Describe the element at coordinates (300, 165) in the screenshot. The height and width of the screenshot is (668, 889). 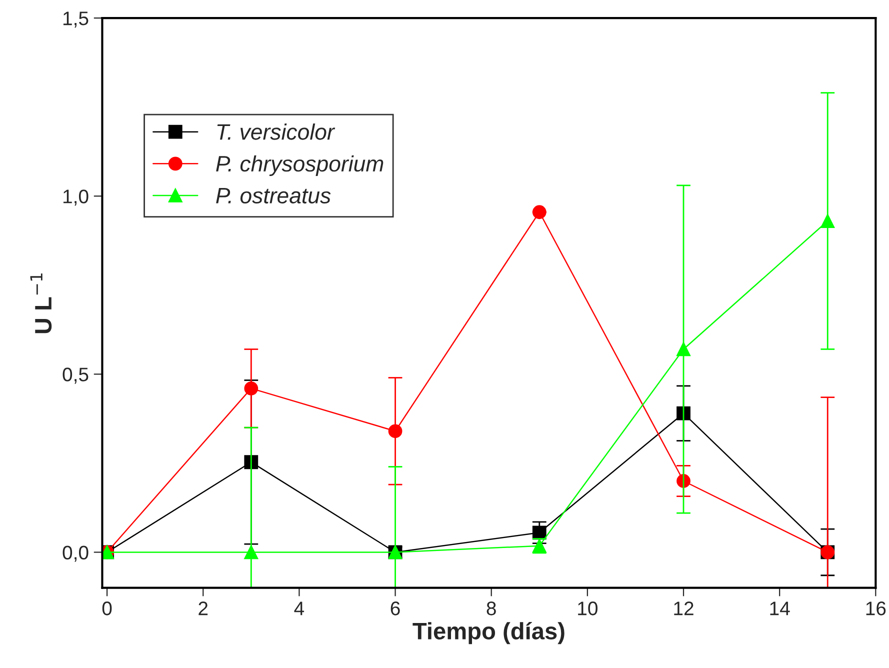
I see `legend-label: P. chrysosporium` at that location.